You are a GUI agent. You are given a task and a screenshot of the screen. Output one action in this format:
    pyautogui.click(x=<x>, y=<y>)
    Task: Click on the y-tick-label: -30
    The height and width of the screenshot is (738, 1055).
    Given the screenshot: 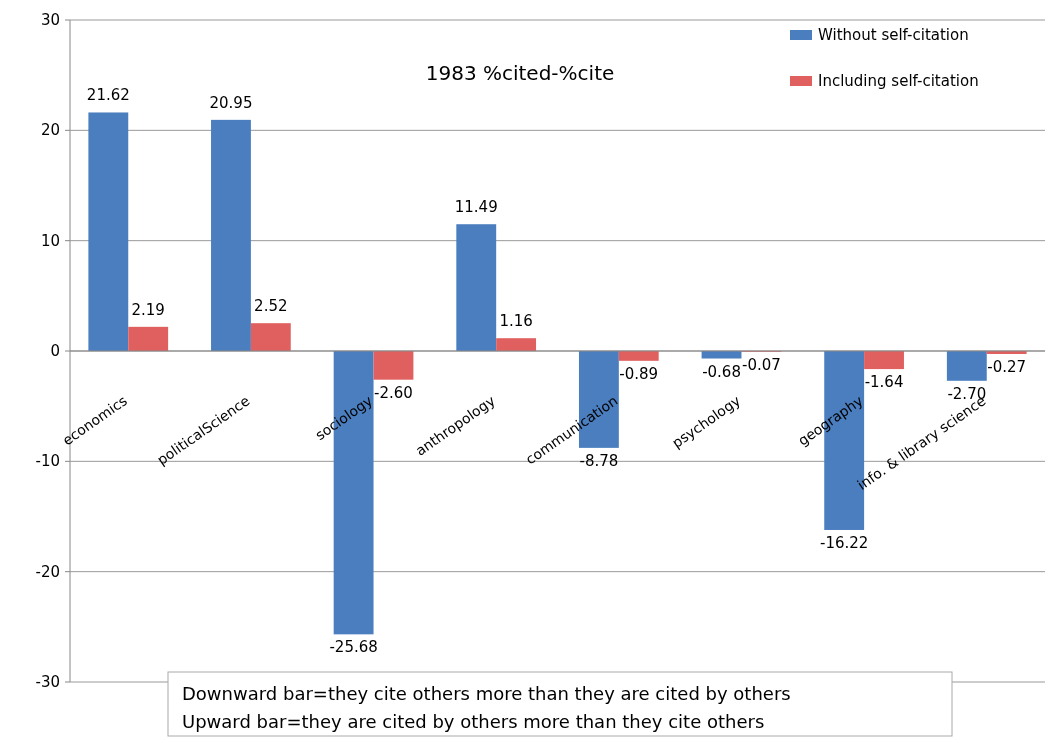 What is the action you would take?
    pyautogui.click(x=47, y=682)
    